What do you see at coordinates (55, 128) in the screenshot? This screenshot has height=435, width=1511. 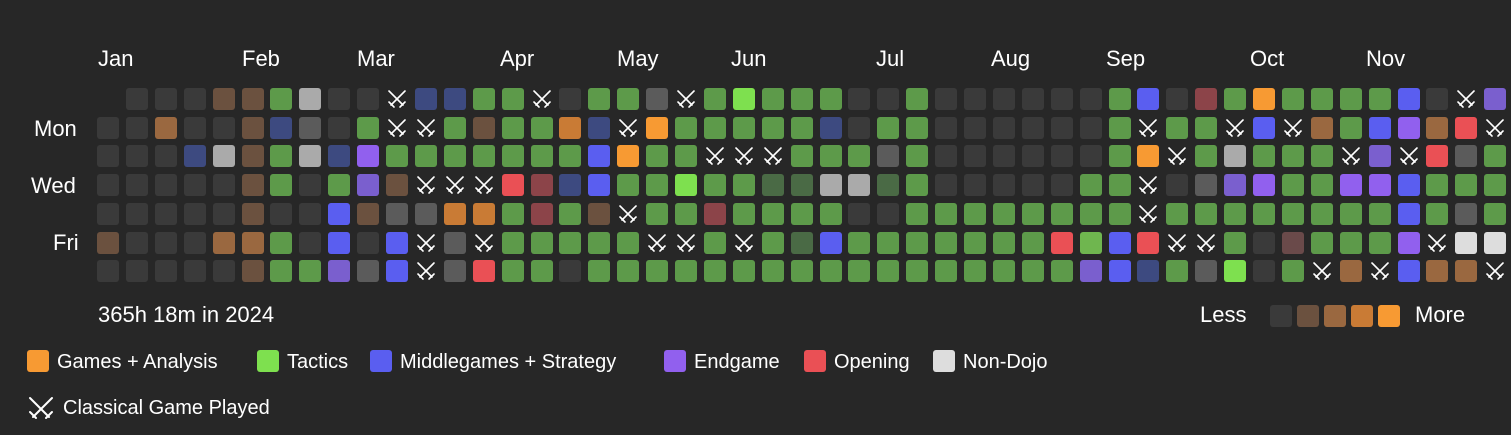 I see `day-label-mon: Mon` at bounding box center [55, 128].